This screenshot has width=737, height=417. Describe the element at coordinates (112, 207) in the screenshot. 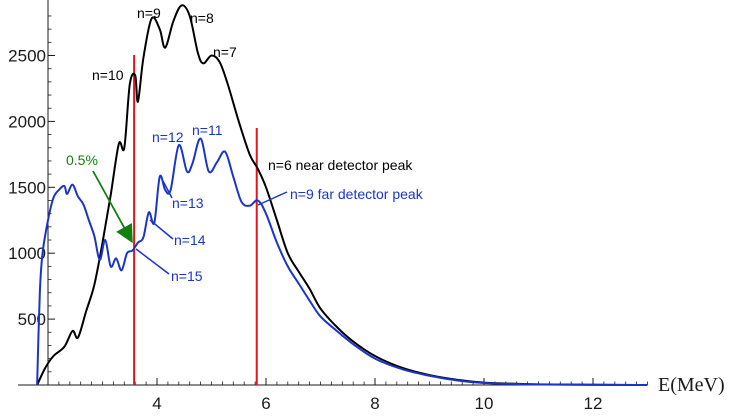

I see `percent-arrow` at that location.